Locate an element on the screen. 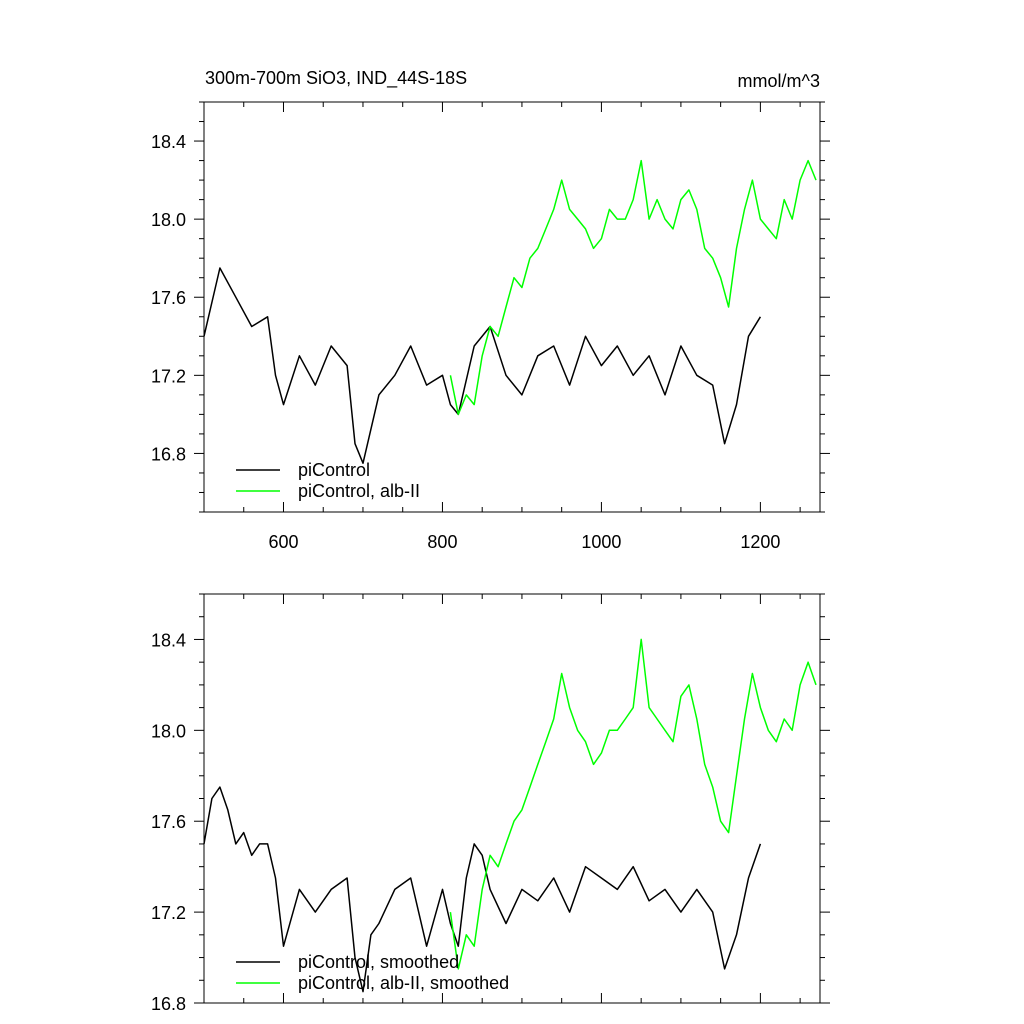 The height and width of the screenshot is (1024, 1024). title-right: mmol/m^3 is located at coordinates (779, 81).